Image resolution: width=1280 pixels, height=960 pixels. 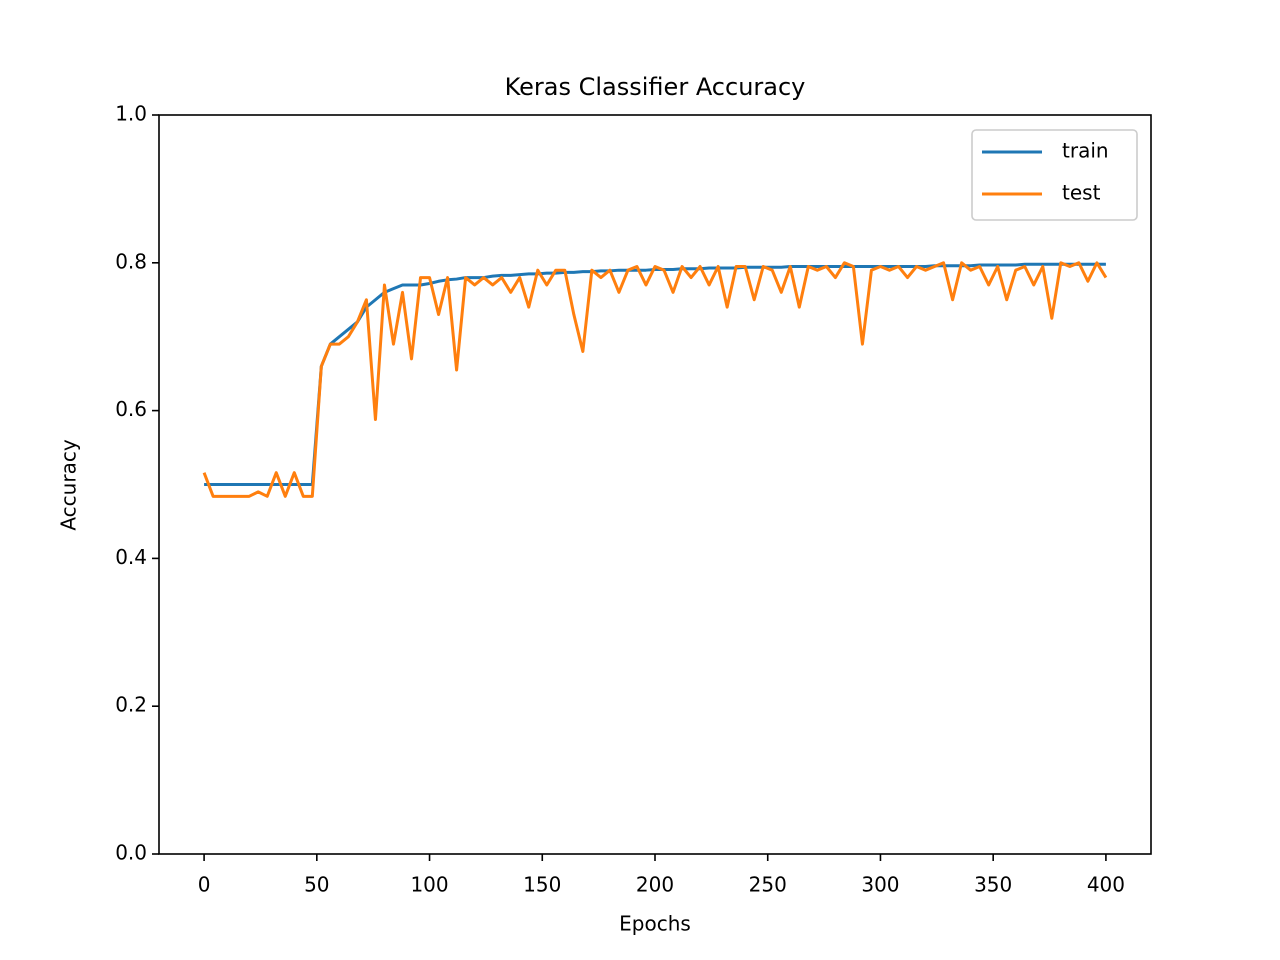 What do you see at coordinates (1106, 885) in the screenshot?
I see `x-tick-label: 400` at bounding box center [1106, 885].